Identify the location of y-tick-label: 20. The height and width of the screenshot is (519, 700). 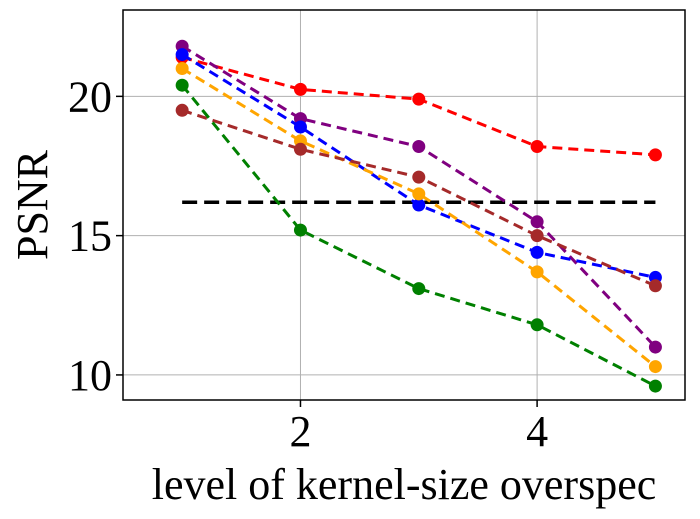
(90, 96).